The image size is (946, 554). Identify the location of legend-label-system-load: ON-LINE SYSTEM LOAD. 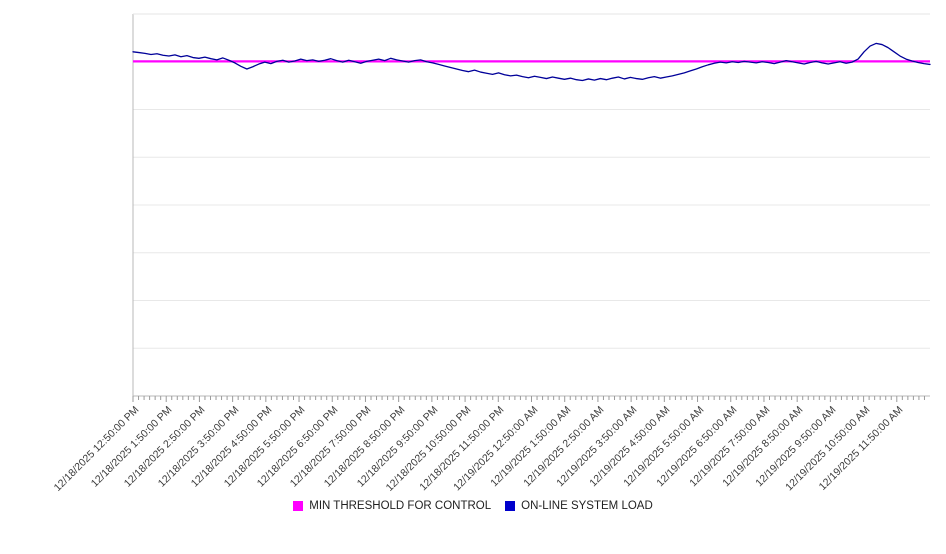
(587, 506).